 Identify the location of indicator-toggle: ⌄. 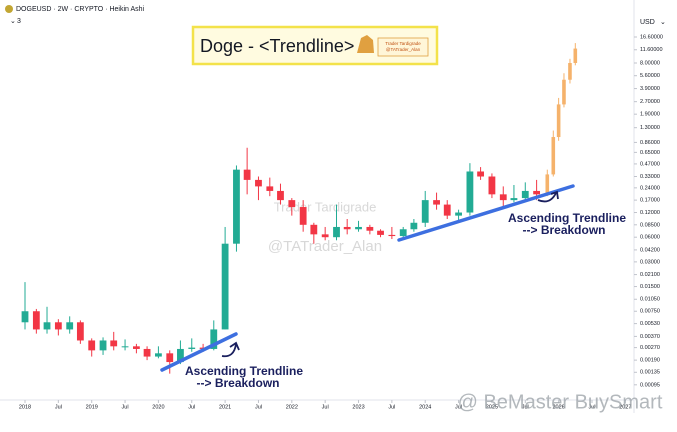
(13, 21).